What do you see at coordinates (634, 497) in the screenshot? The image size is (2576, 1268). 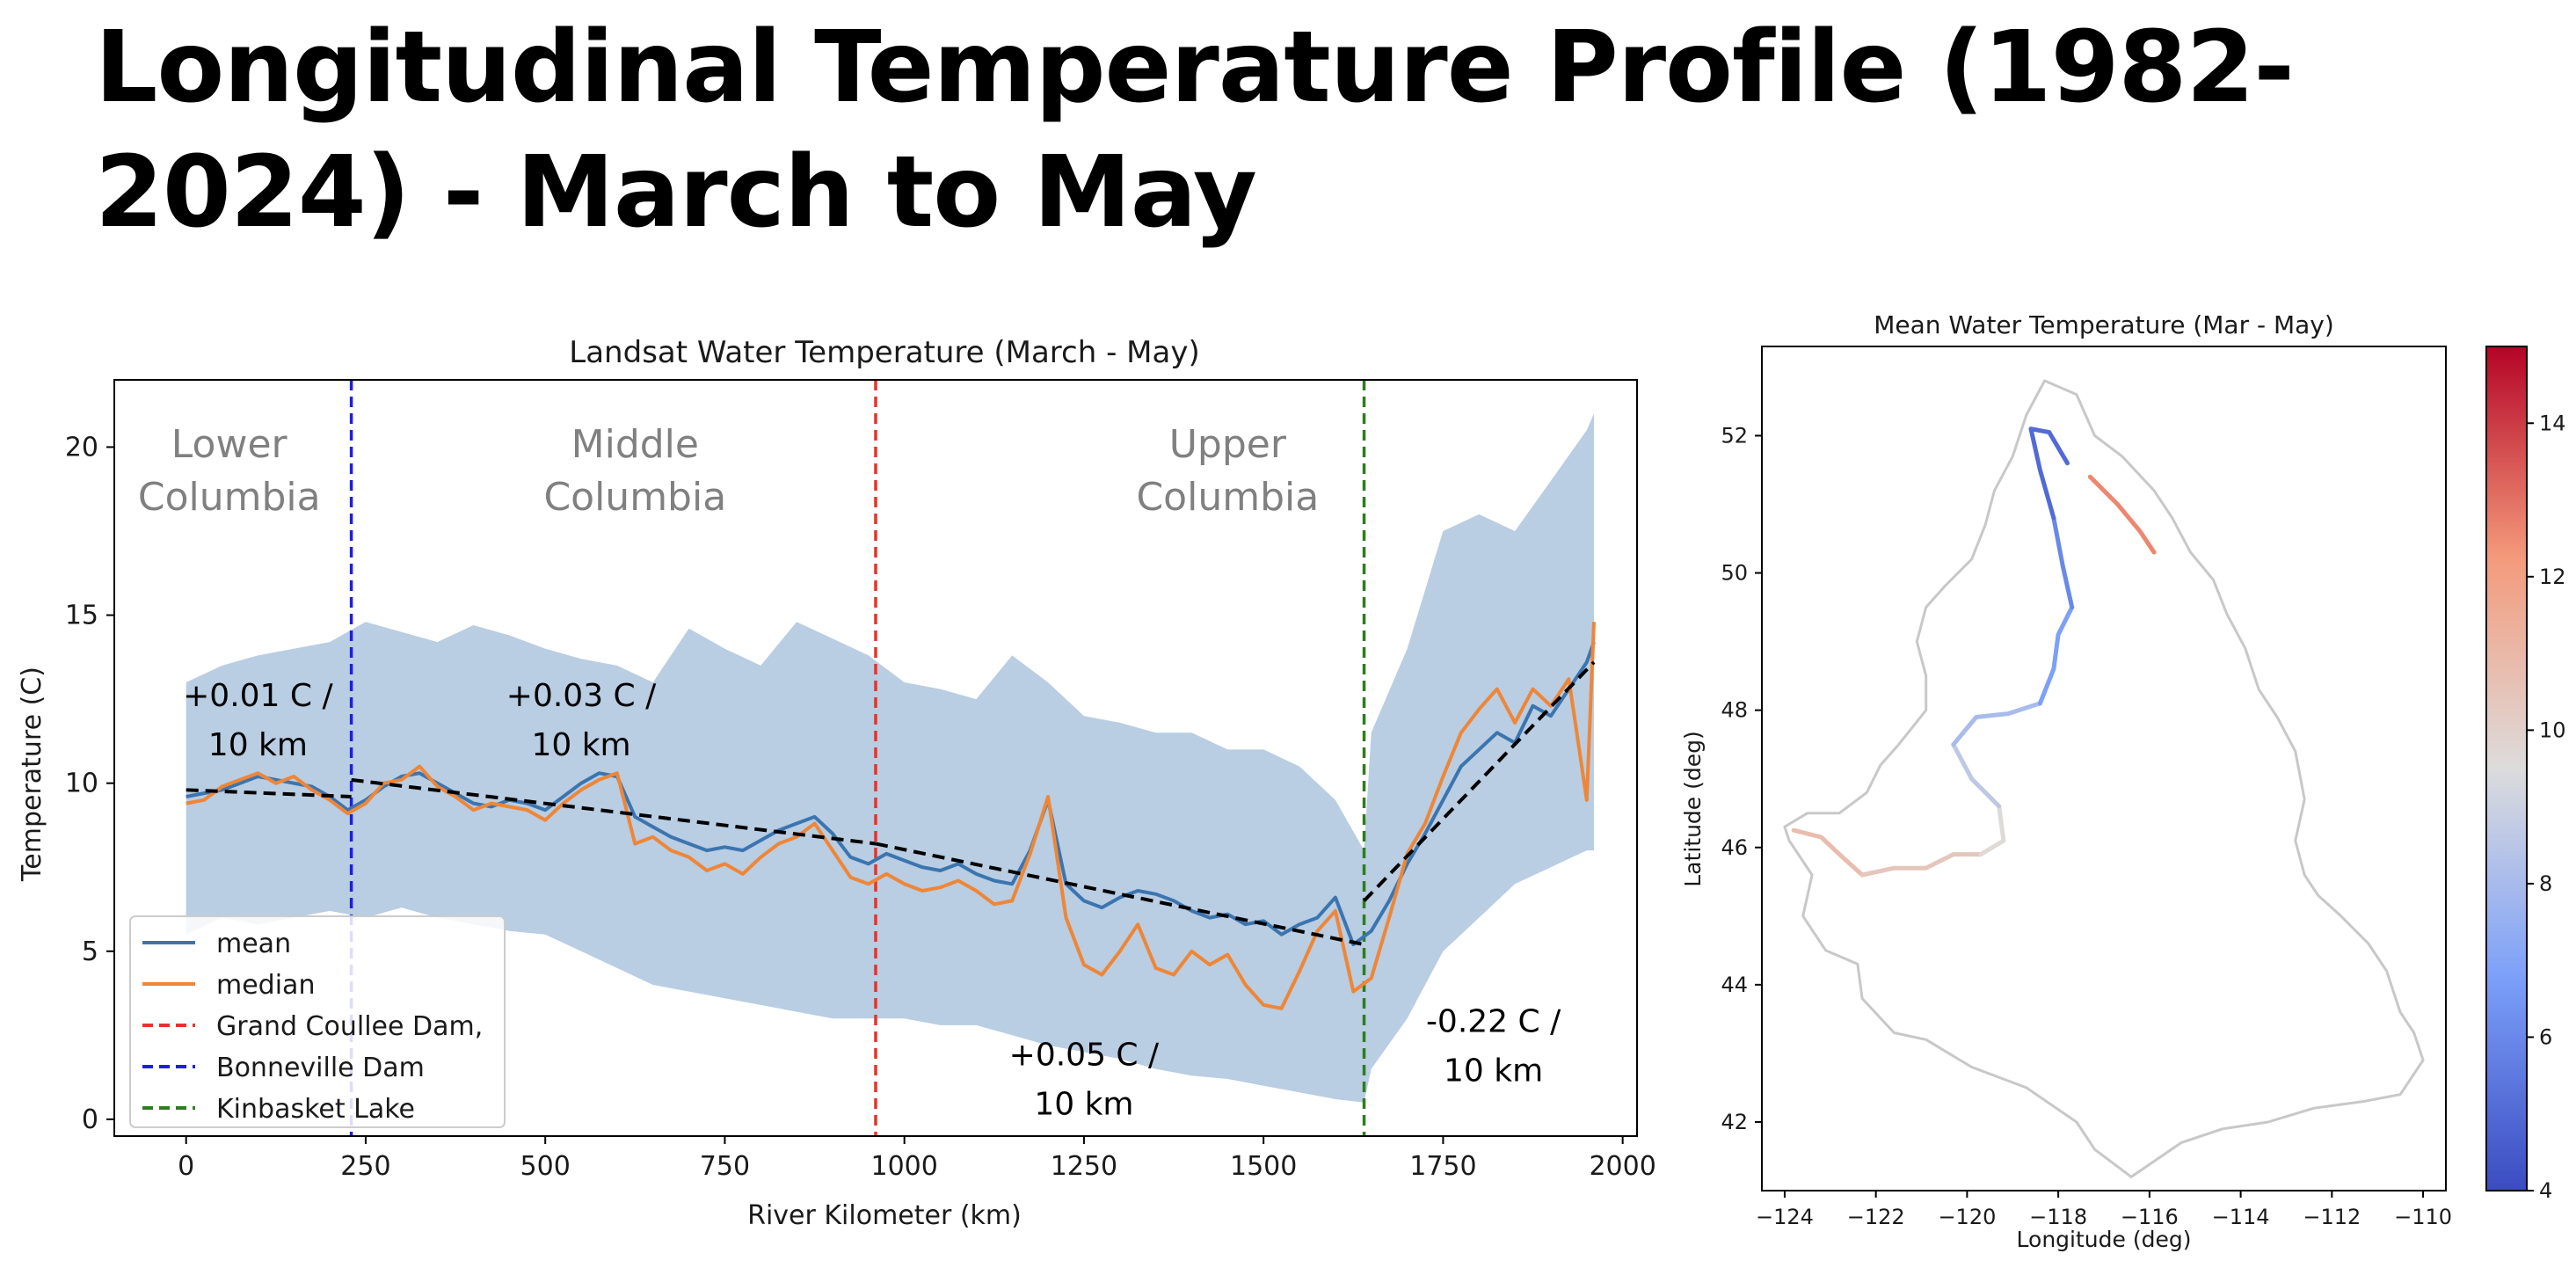 I see `region-label-1: Columbia` at bounding box center [634, 497].